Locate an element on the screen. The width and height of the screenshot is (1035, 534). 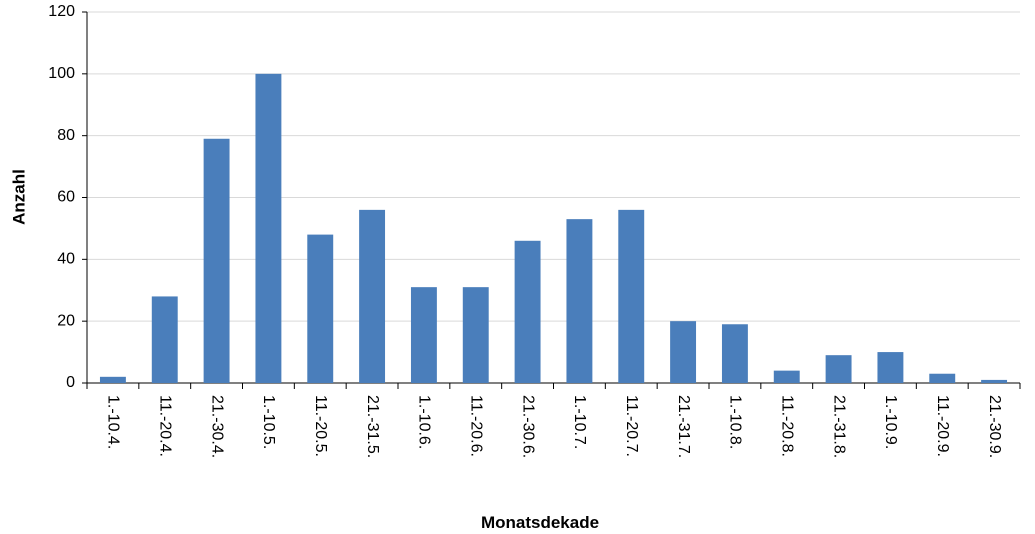
x-tick-label: 1.-10.4. is located at coordinates (113, 422).